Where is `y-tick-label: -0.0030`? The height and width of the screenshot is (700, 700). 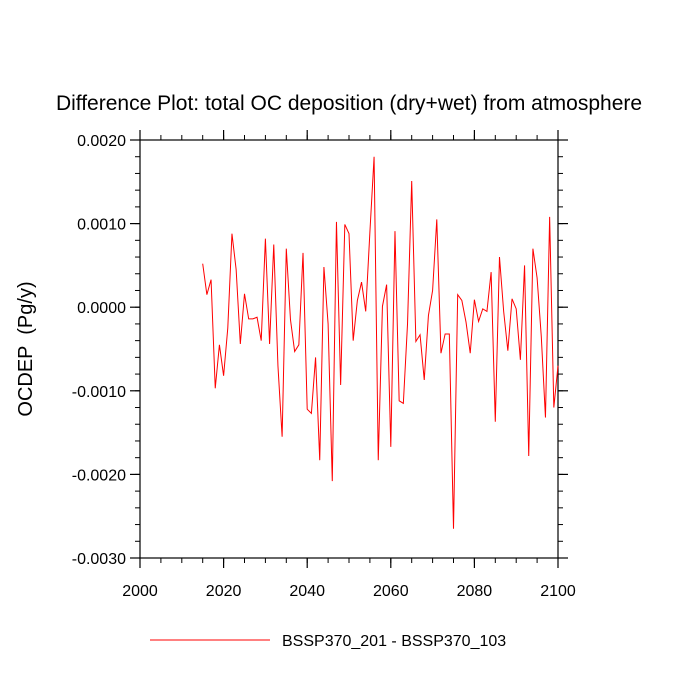
y-tick-label: -0.0030 is located at coordinates (99, 559).